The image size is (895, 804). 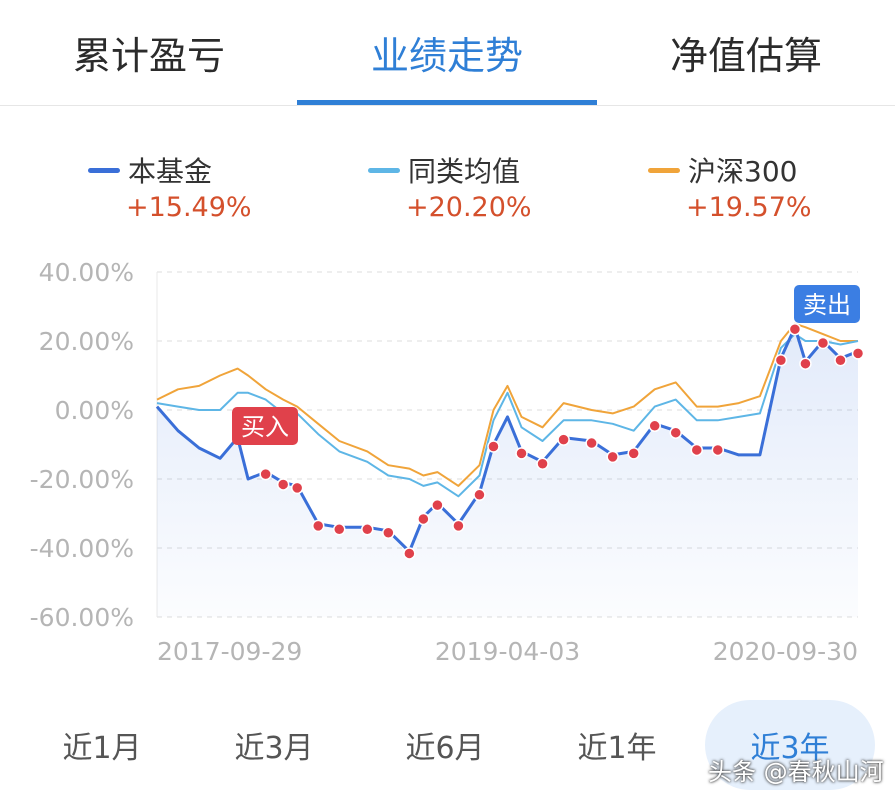 I want to click on x-tick-label: 2017-09-29, so click(x=229, y=651).